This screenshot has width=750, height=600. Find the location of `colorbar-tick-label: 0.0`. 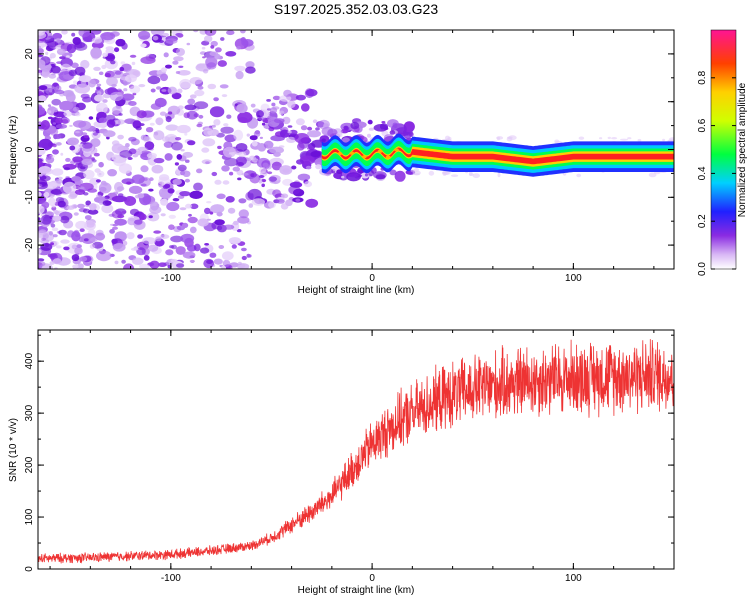

colorbar-tick-label: 0.0 is located at coordinates (702, 269).